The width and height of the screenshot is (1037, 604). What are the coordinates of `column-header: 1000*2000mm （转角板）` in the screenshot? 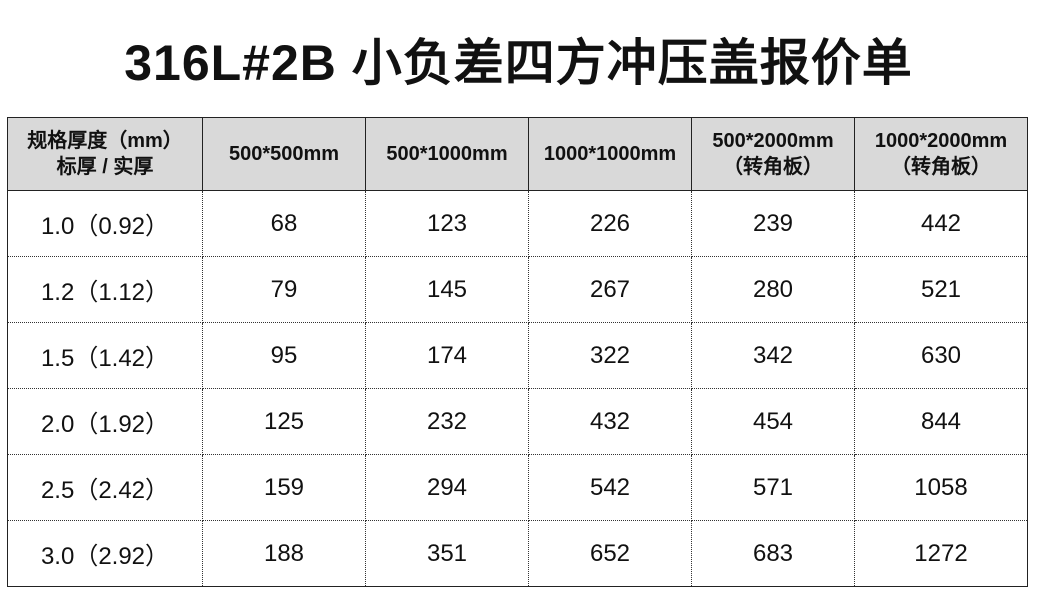 It's located at (941, 154).